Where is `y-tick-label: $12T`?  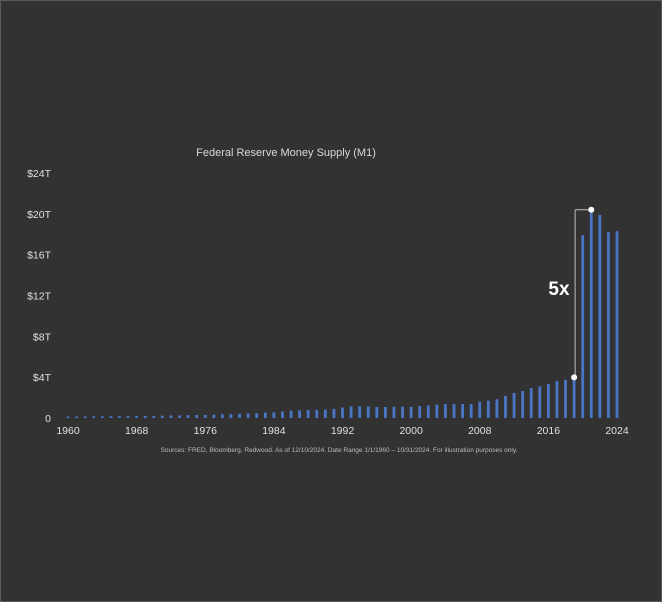 y-tick-label: $12T is located at coordinates (39, 297).